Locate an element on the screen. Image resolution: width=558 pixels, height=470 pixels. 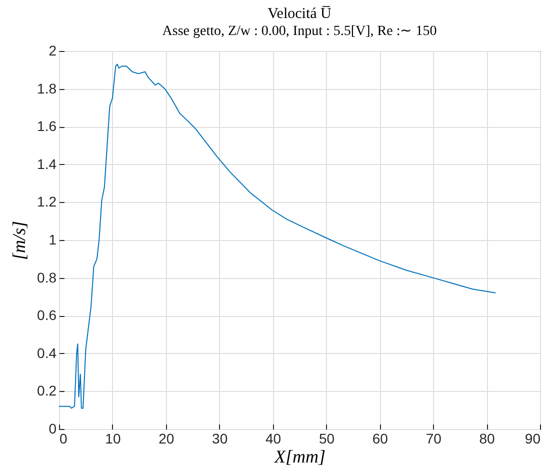
x-tick-label: 0 is located at coordinates (64, 438).